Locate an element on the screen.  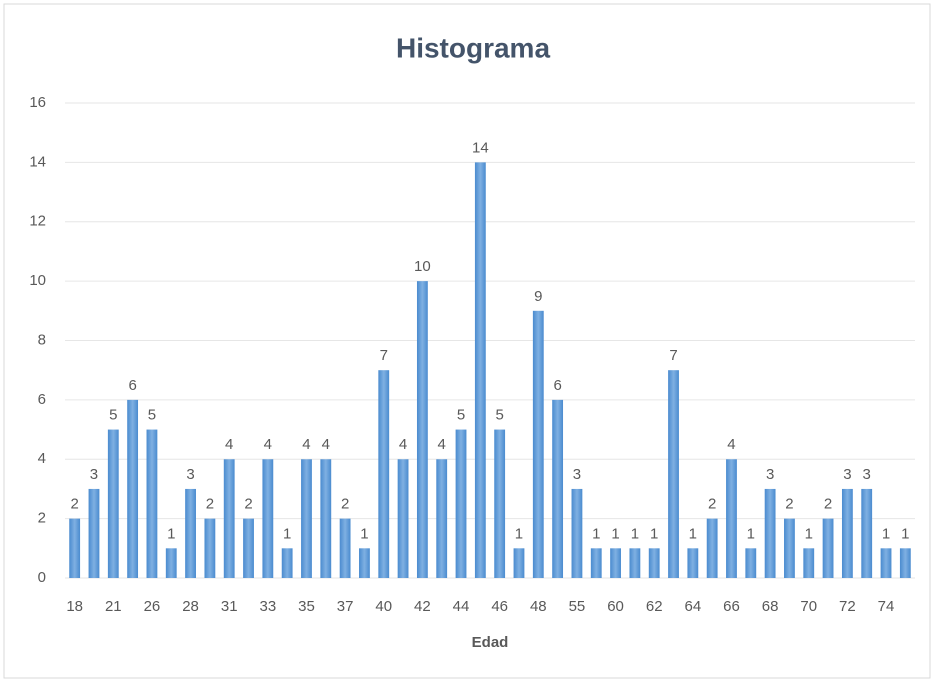
y-tick-label: 6 is located at coordinates (42, 399).